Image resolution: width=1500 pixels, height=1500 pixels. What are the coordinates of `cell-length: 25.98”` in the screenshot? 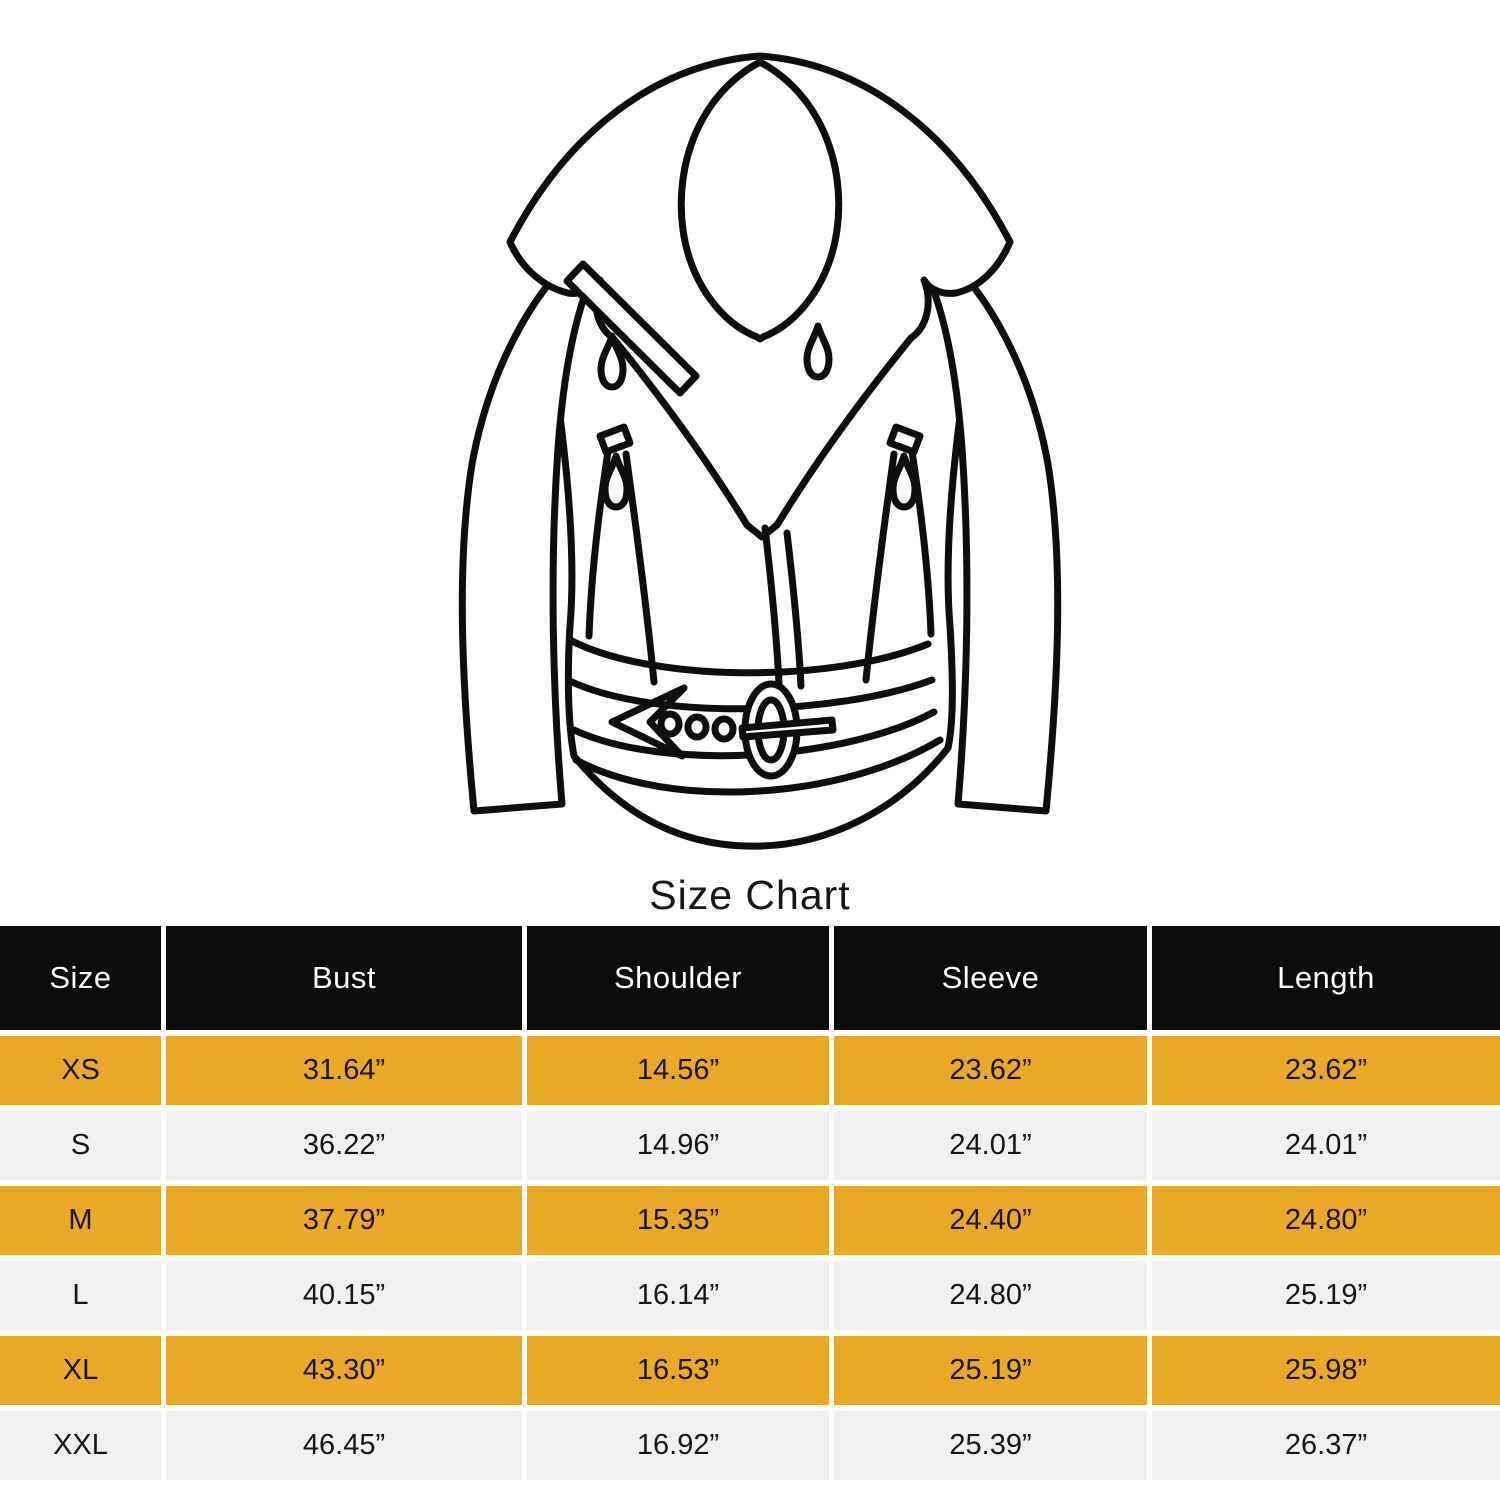 It's located at (1326, 1370).